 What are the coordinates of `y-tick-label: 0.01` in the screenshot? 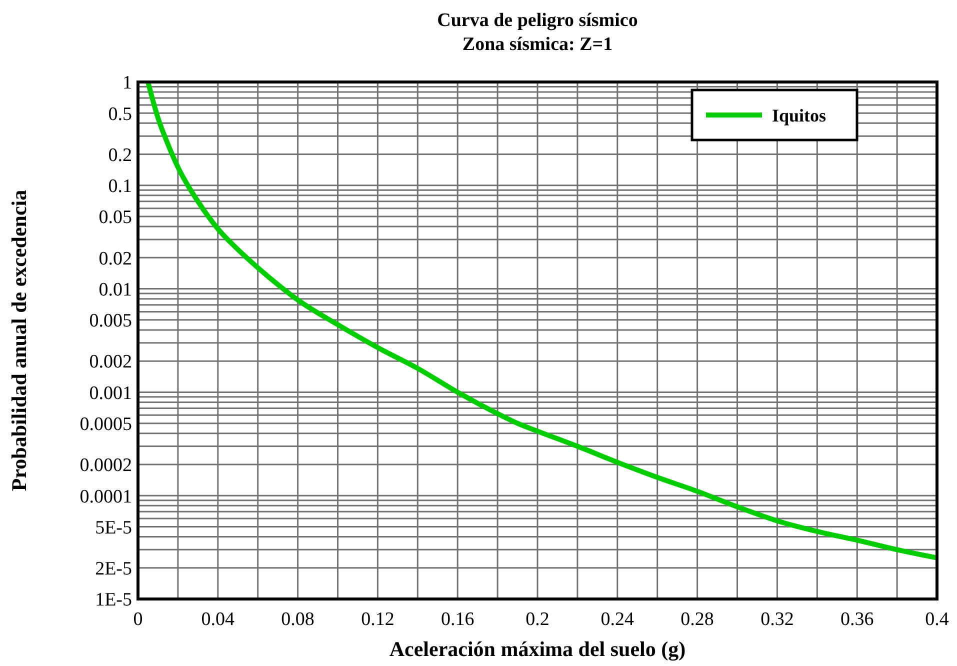 It's located at (115, 289).